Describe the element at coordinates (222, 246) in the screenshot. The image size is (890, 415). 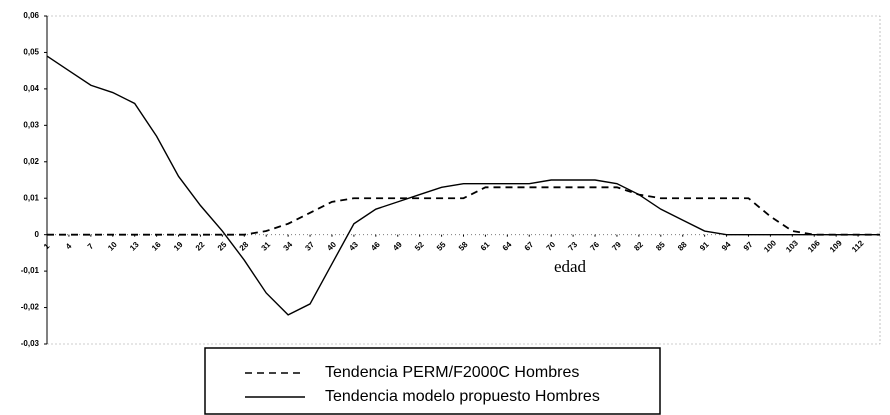
I see `x-tick-label: 25` at that location.